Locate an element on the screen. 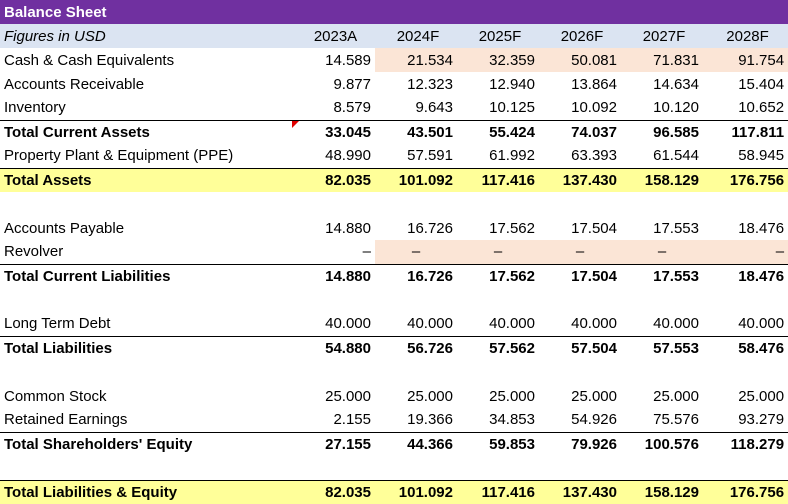 The image size is (788, 504). value-cell: 32.359 is located at coordinates (498, 60).